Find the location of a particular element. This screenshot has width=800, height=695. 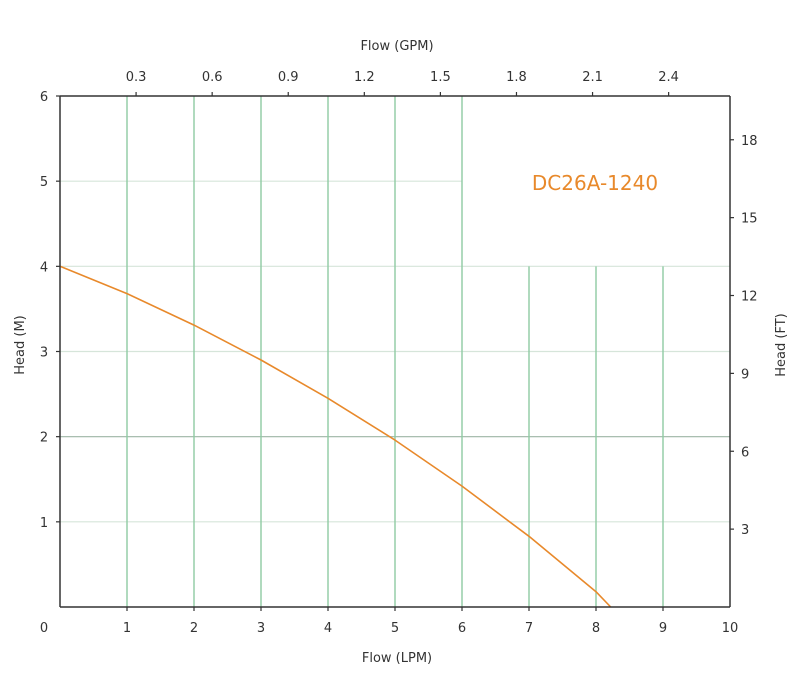

y-tick-label: 1 is located at coordinates (44, 523).